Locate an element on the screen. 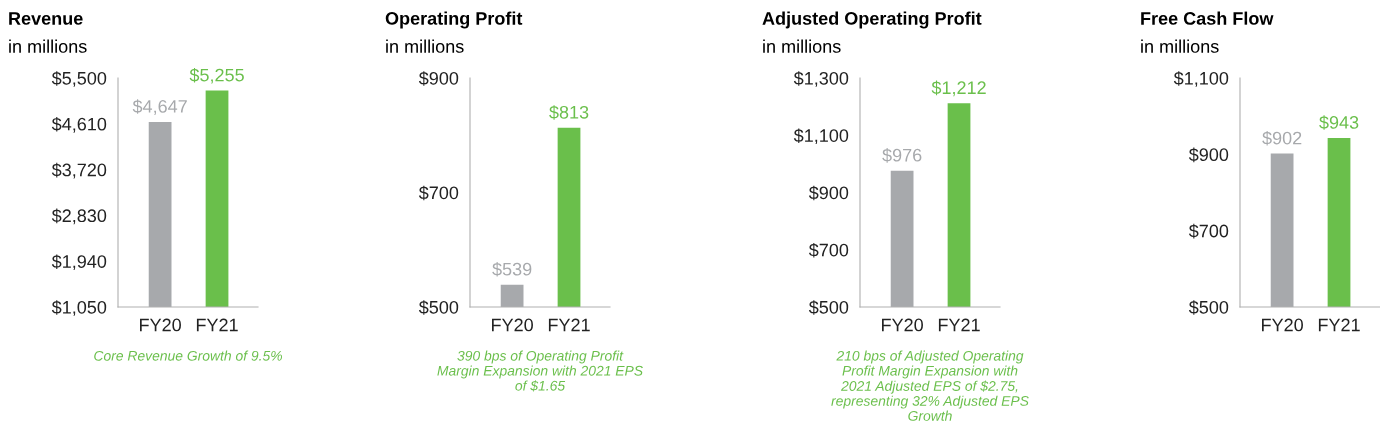 Image resolution: width=1380 pixels, height=427 pixels. y-tick-label: $1,940 is located at coordinates (79, 262).